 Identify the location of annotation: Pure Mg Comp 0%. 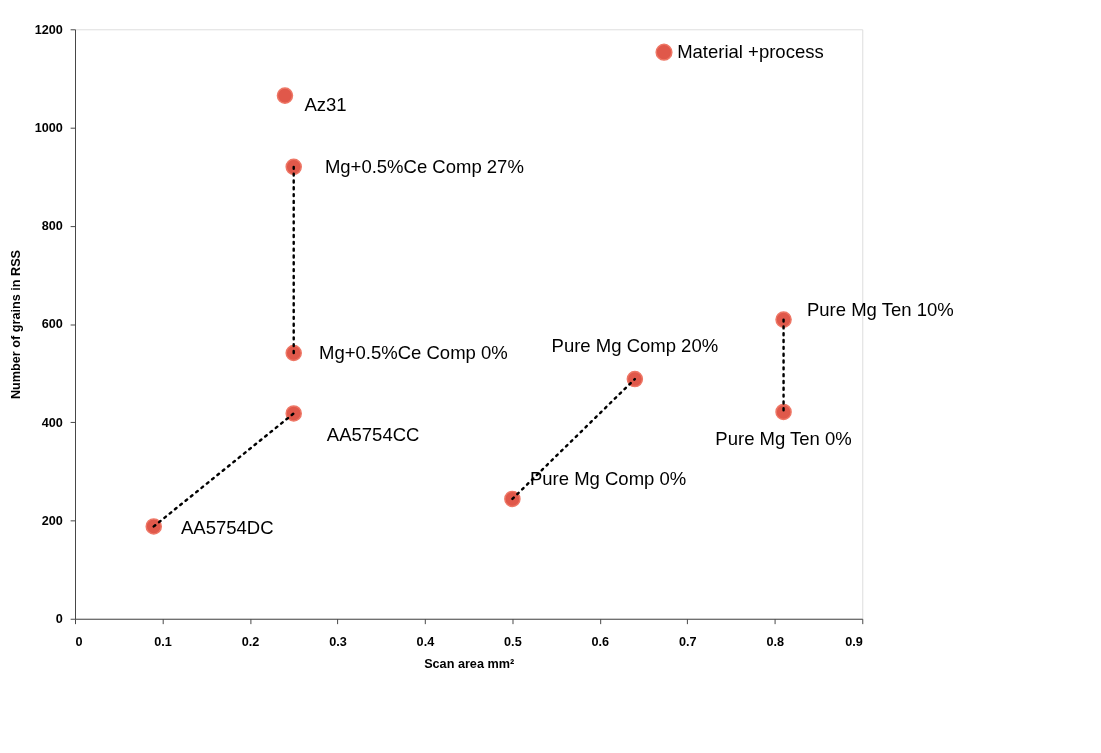
(608, 479).